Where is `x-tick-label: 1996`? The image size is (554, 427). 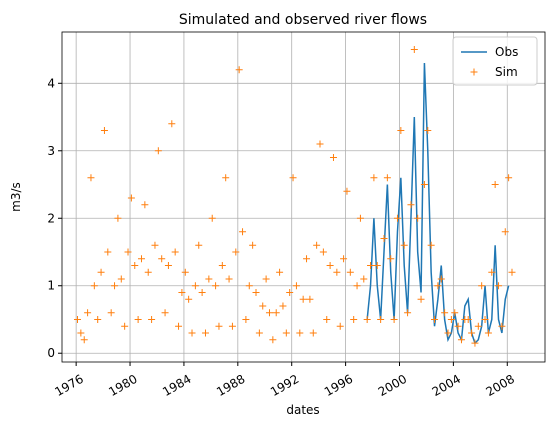 x-tick-label: 1996 is located at coordinates (338, 385).